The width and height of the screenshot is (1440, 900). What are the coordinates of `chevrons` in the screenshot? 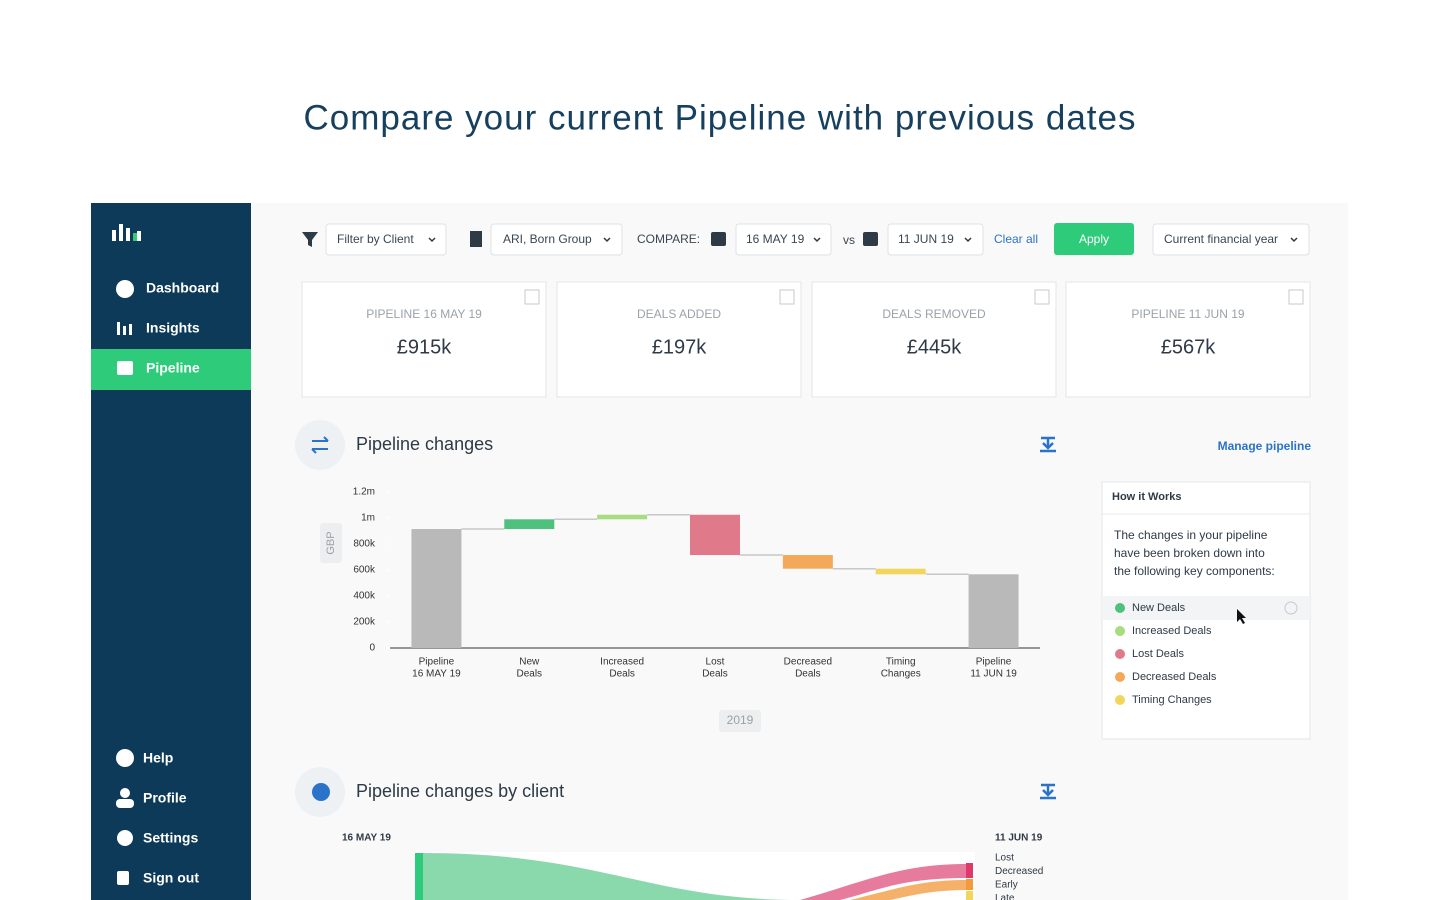 It's located at (863, 240).